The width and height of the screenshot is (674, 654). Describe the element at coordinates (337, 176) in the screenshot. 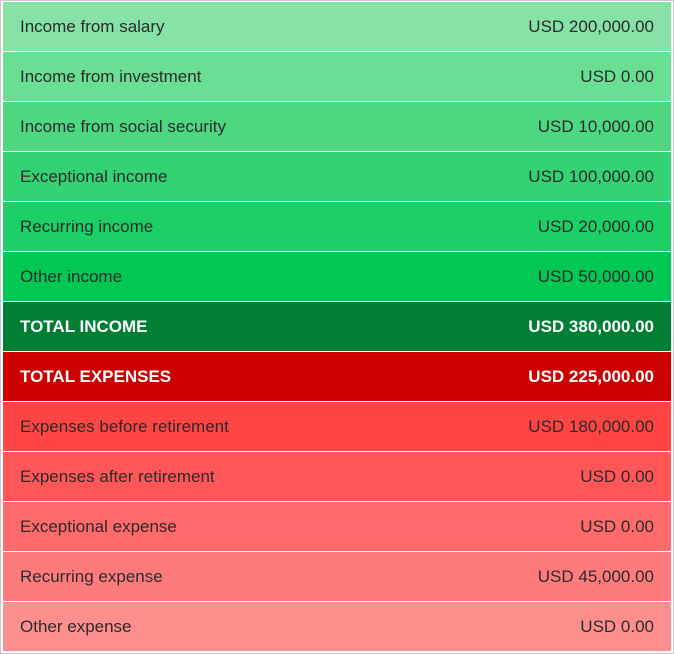

I see `income-exceptional-row: Exceptional income USD 100,000.00` at that location.